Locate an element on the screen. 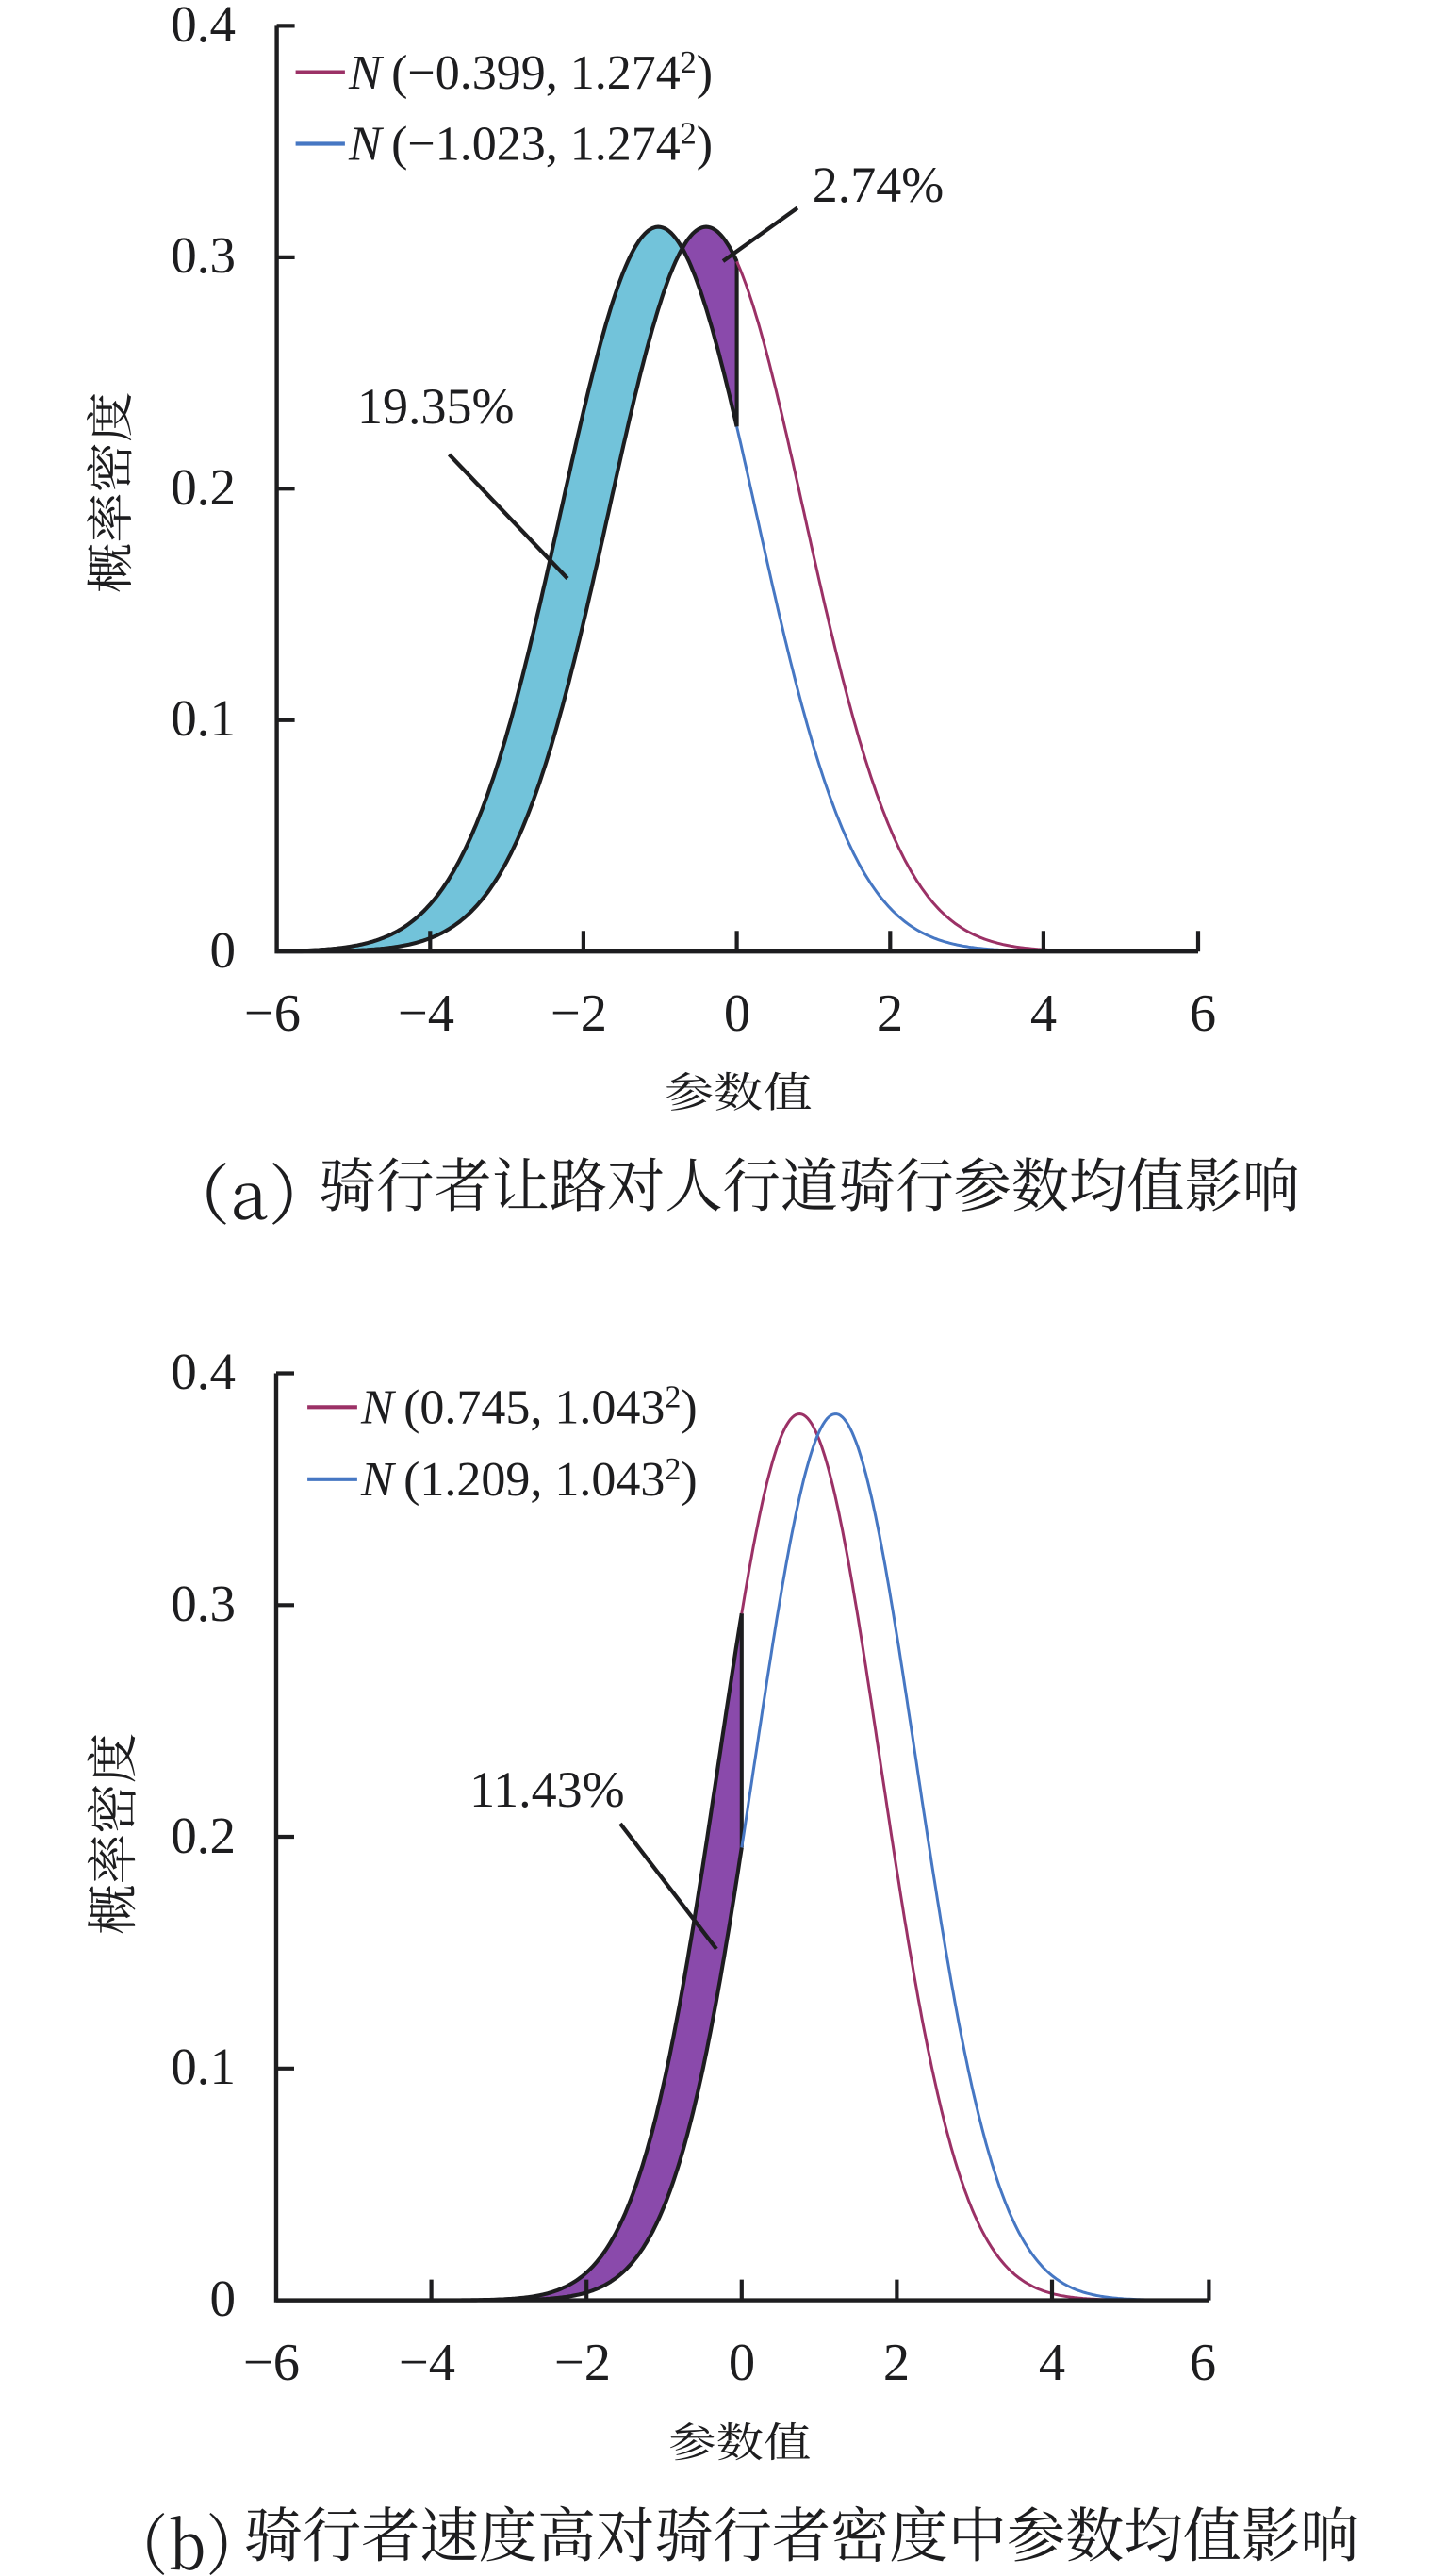 Image resolution: width=1447 pixels, height=2576 pixels. svg-text: N (0.745, 1.0432) is located at coordinates (529, 1407).